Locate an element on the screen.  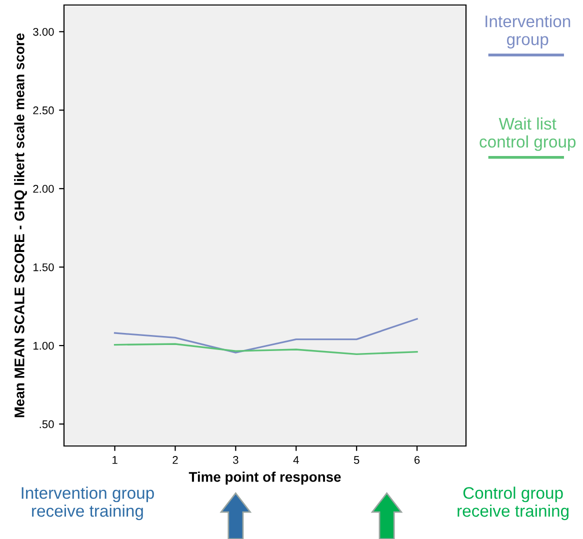
x-axis-title: Time point of response is located at coordinates (264, 478).